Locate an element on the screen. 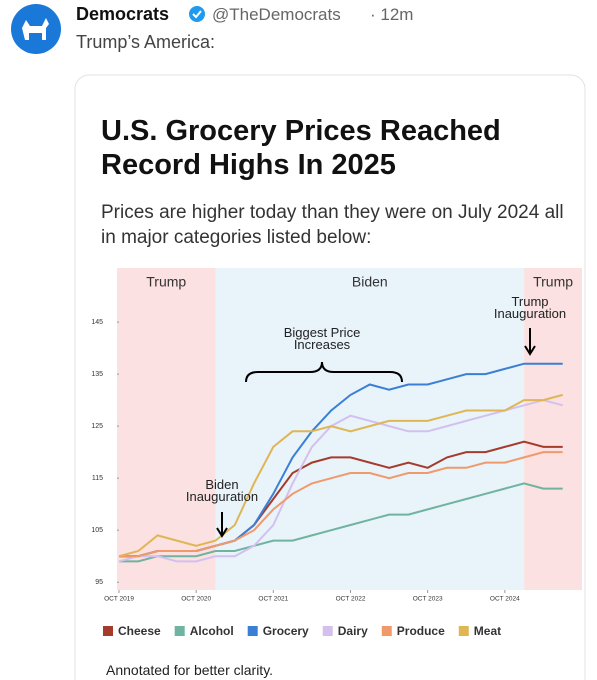 Image resolution: width=597 pixels, height=680 pixels. annotation: Trump Inauguration is located at coordinates (530, 307).